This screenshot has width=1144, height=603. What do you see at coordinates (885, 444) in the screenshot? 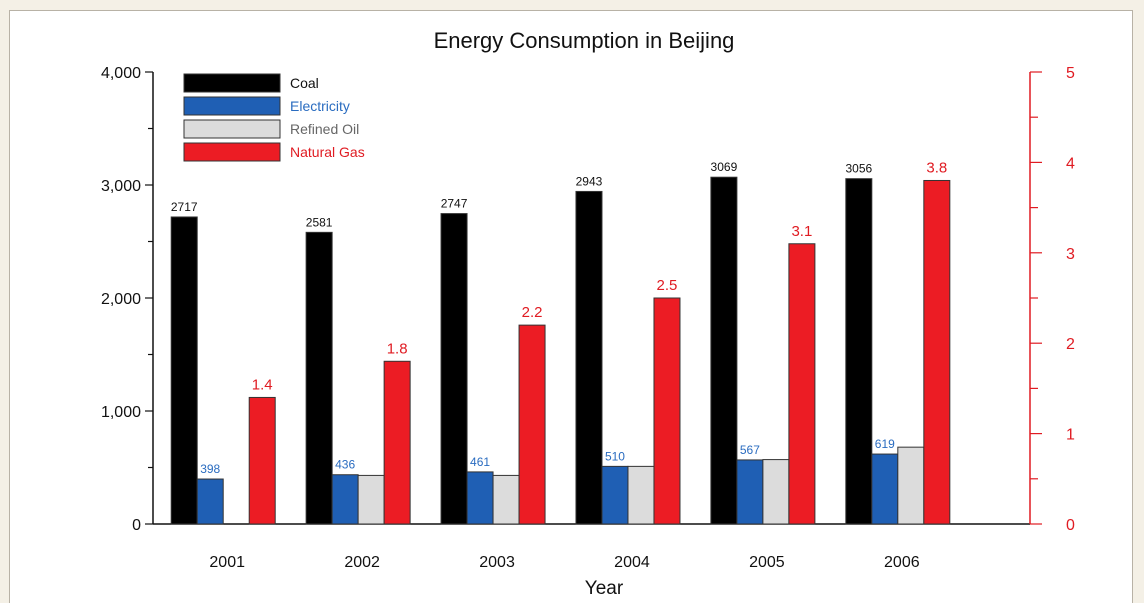
I see `electricity-bar-label: 619` at bounding box center [885, 444].